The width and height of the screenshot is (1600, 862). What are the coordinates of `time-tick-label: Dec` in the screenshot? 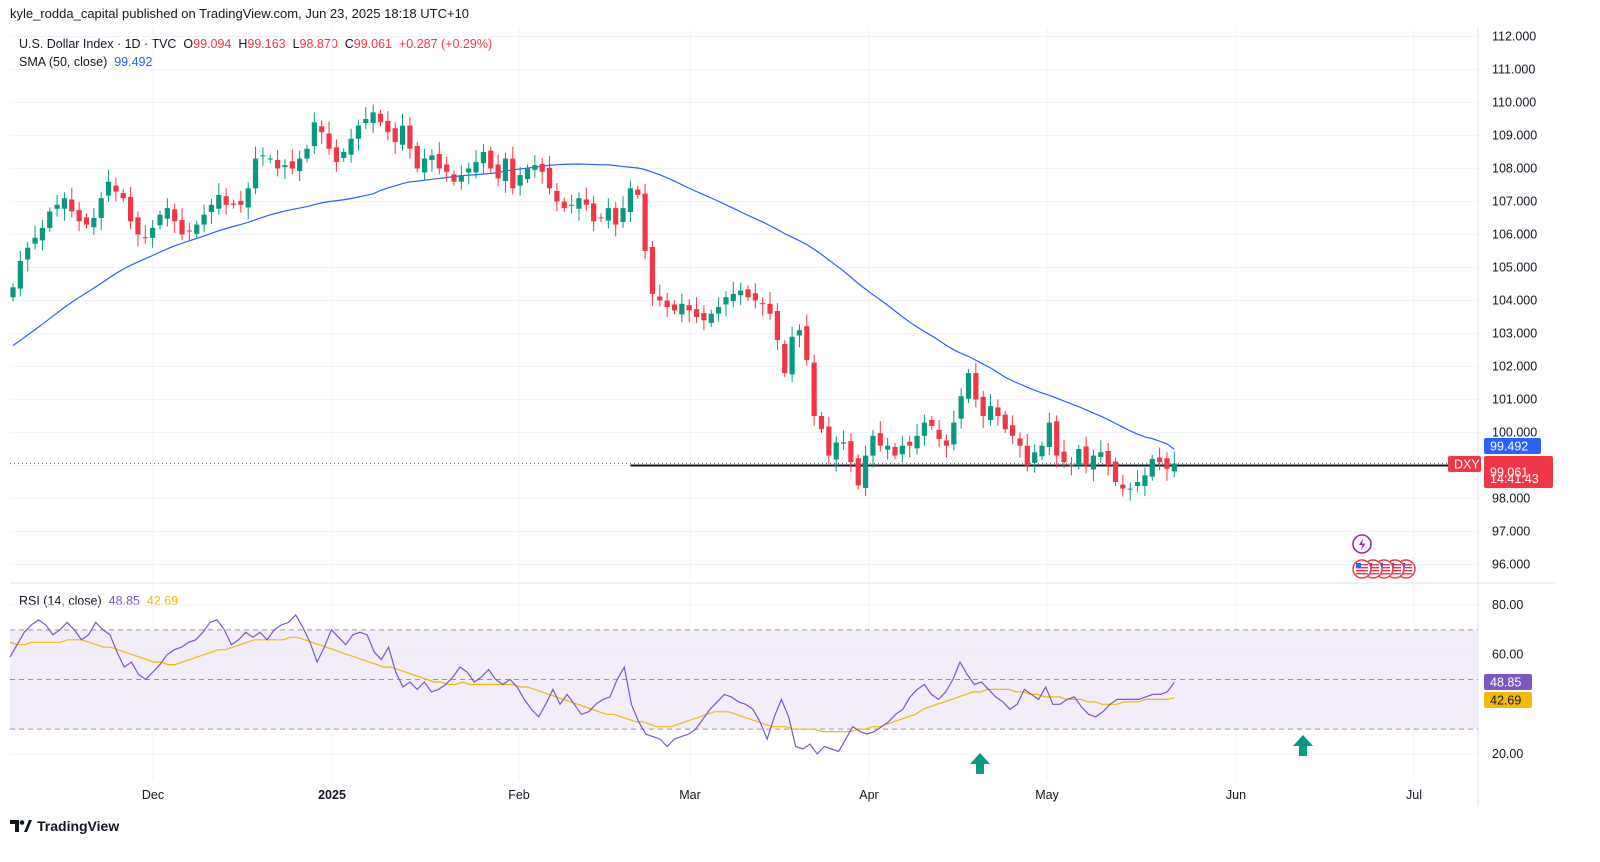 It's located at (153, 795).